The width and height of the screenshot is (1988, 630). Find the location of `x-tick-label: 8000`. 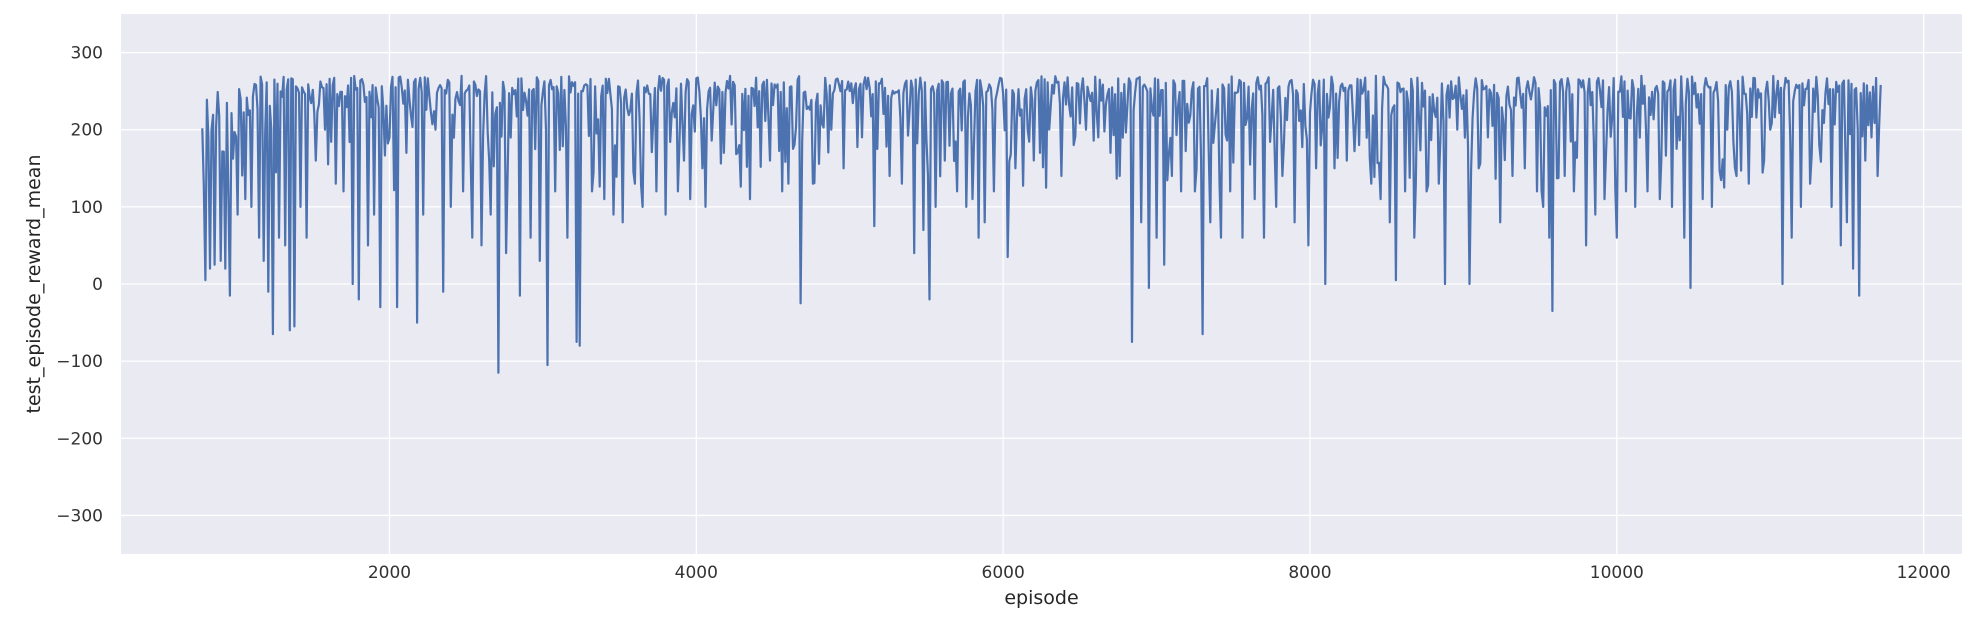

x-tick-label: 8000 is located at coordinates (1309, 573).